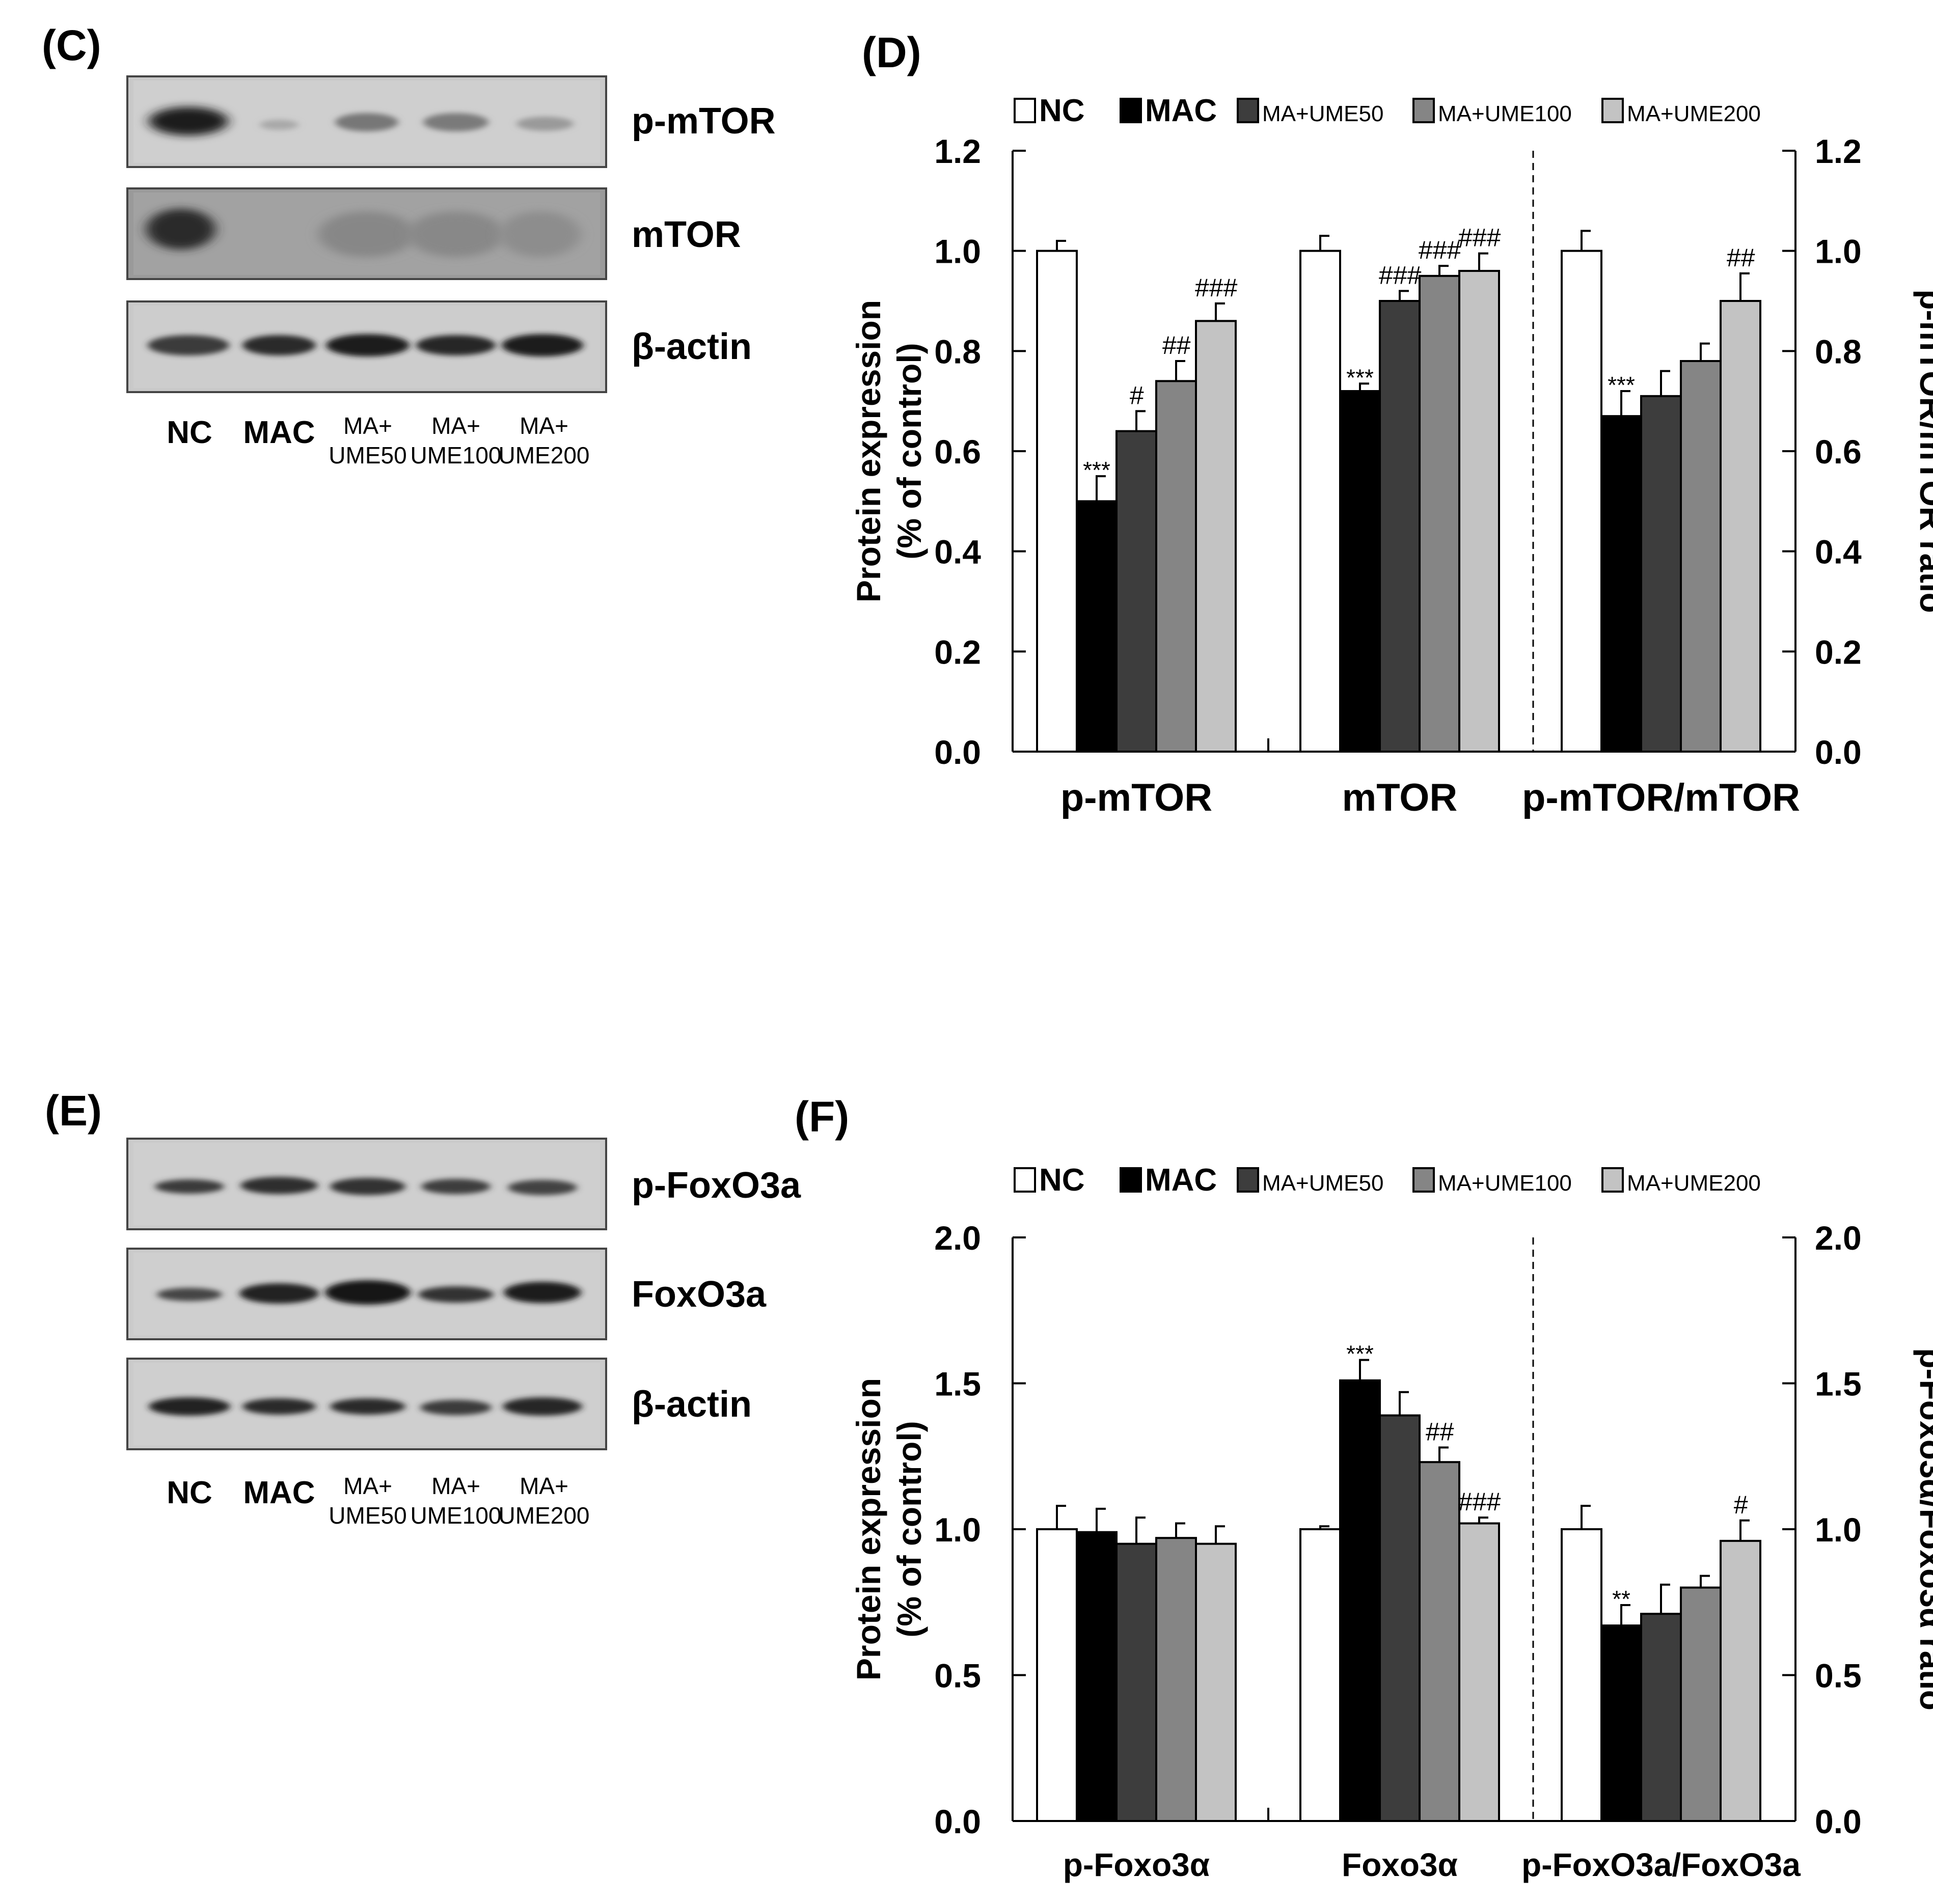  What do you see at coordinates (957, 552) in the screenshot?
I see `y-tick-label-left: 0.4` at bounding box center [957, 552].